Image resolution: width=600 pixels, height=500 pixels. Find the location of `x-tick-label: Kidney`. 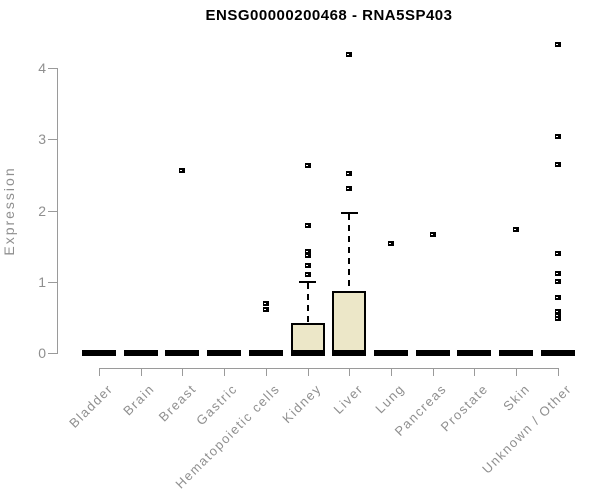

x-tick-label: Kidney is located at coordinates (302, 404).